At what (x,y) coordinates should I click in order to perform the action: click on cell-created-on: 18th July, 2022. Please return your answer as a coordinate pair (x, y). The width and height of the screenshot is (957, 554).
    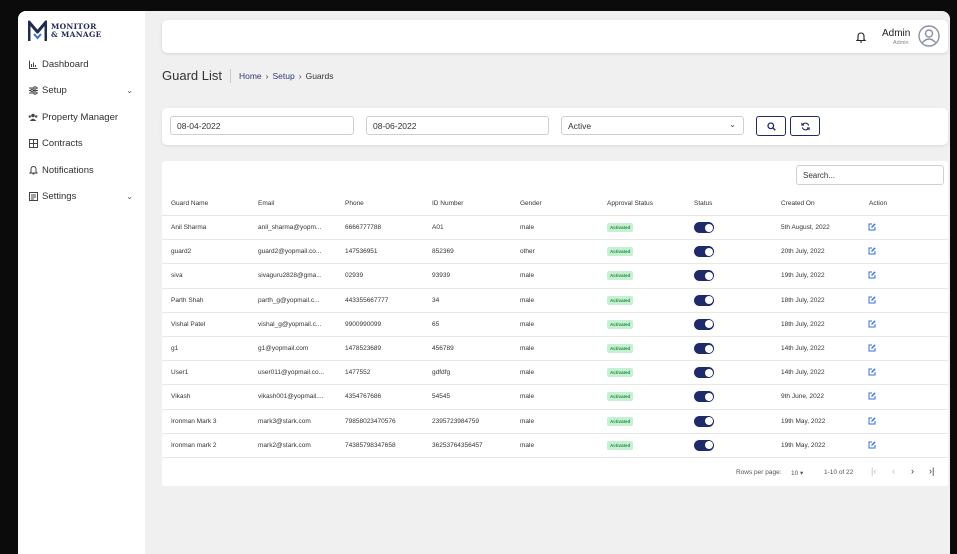
    Looking at the image, I should click on (803, 300).